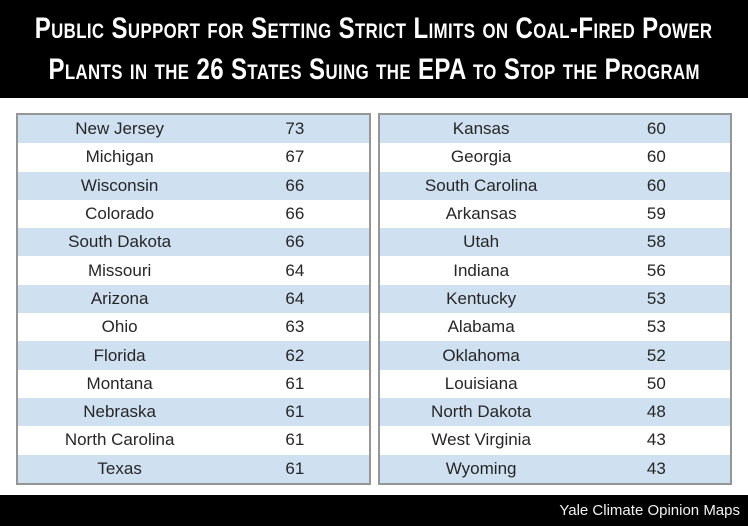  Describe the element at coordinates (119, 327) in the screenshot. I see `state-name: Ohio` at that location.